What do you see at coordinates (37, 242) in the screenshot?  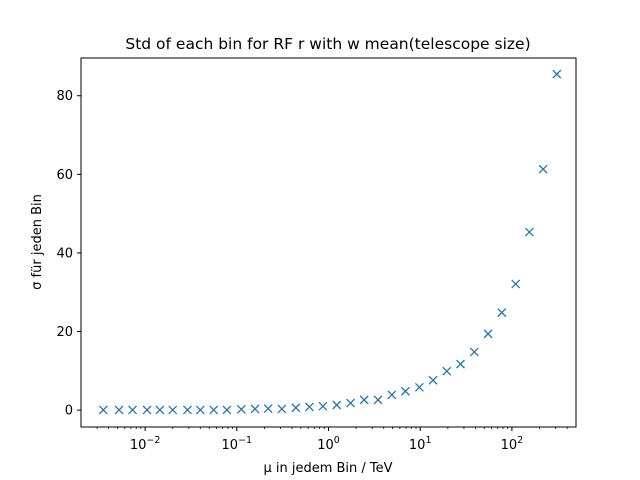 I see `y-axis-label: σ für jeden Bin` at bounding box center [37, 242].